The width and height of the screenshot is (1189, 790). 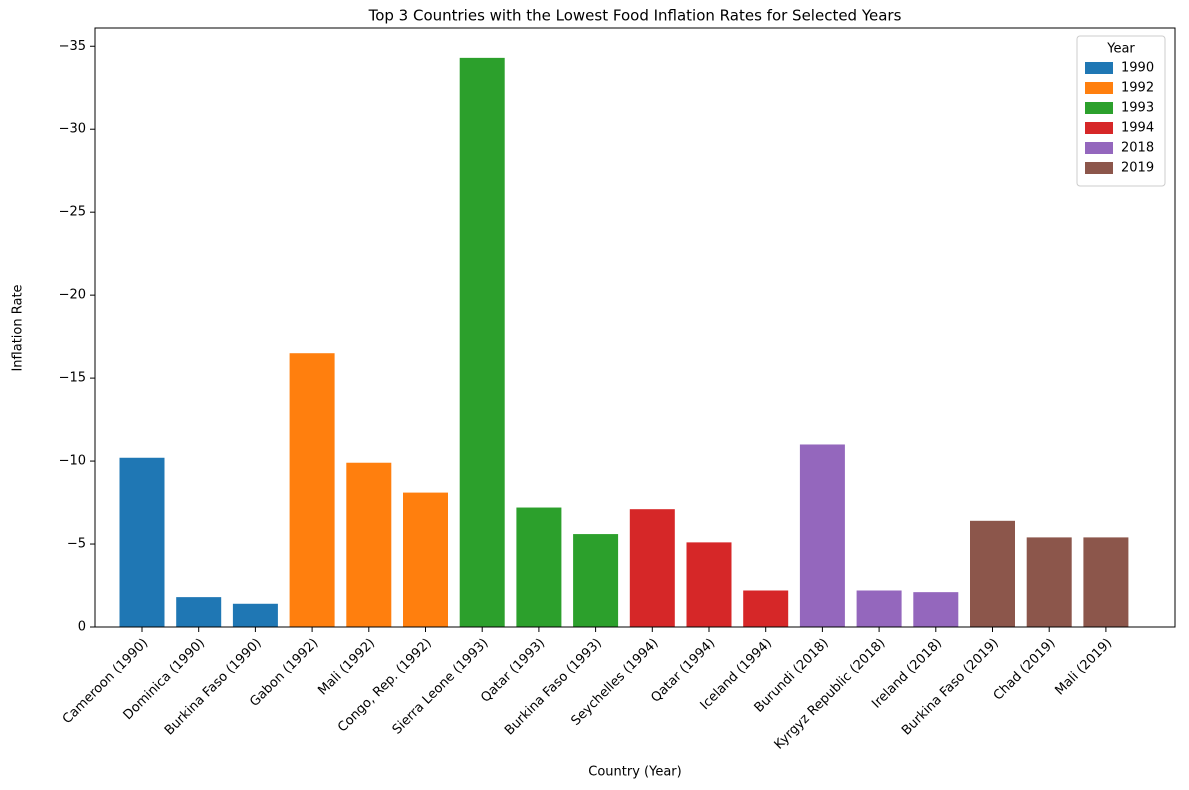 What do you see at coordinates (1137, 168) in the screenshot?
I see `legend-label: 2019` at bounding box center [1137, 168].